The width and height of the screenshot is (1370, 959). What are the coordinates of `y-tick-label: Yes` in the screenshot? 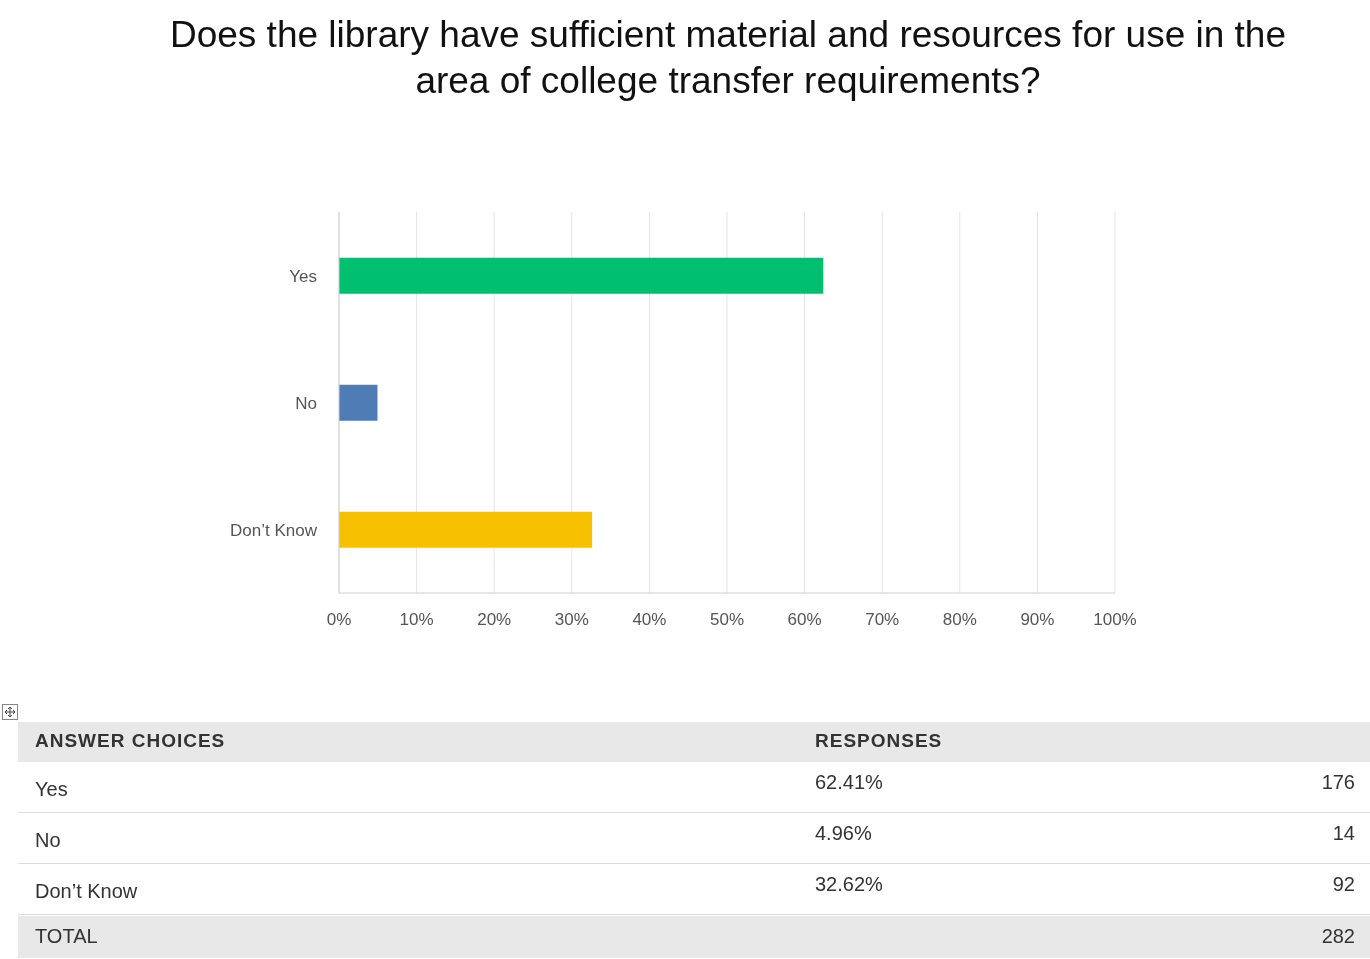 It's located at (303, 276).